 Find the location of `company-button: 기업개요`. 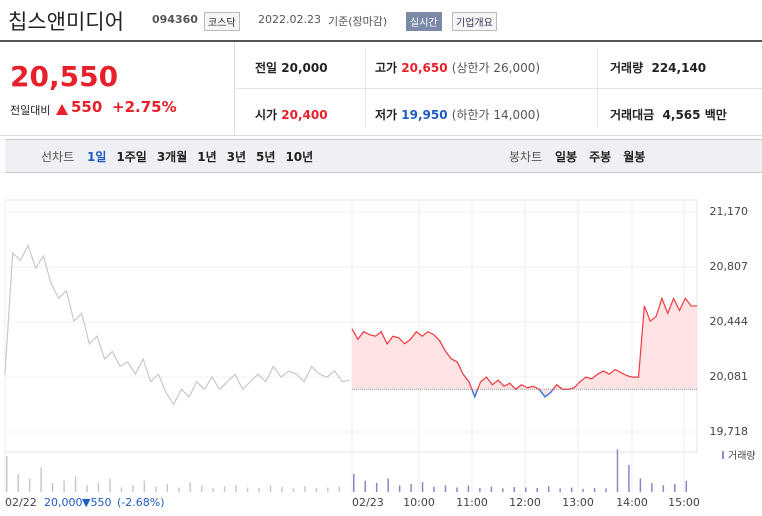

company-button: 기업개요 is located at coordinates (474, 21).